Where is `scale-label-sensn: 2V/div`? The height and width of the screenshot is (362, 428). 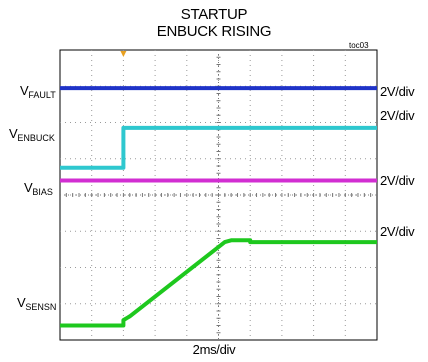 scale-label-sensn: 2V/div is located at coordinates (397, 231).